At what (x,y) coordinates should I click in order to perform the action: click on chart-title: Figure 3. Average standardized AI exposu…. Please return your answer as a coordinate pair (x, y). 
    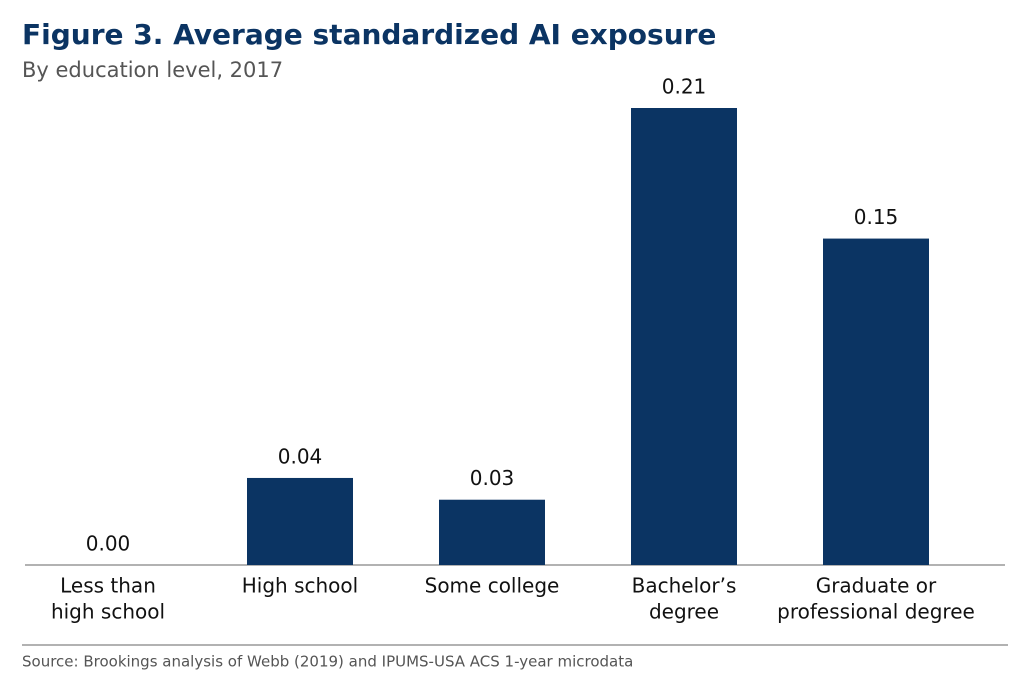
    Looking at the image, I should click on (369, 34).